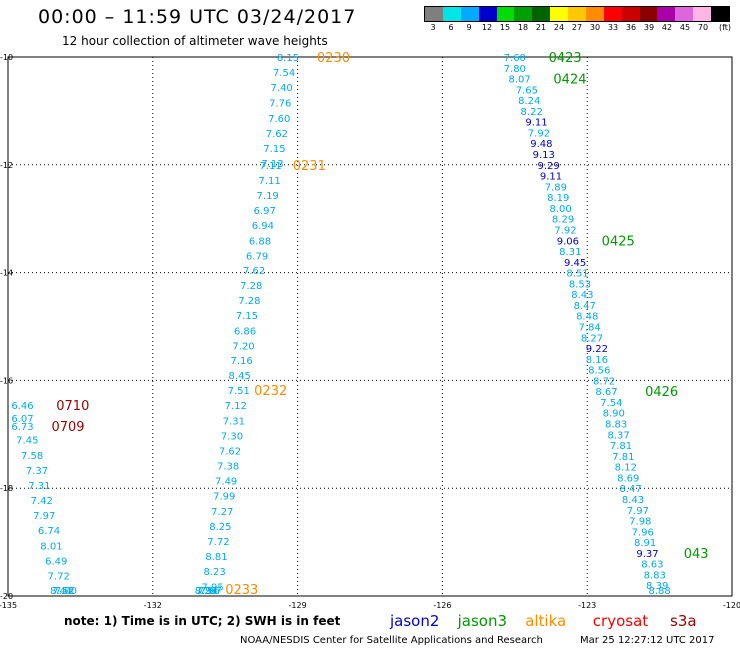  Describe the element at coordinates (274, 149) in the screenshot. I see `wave-height-value: 7.15` at that location.